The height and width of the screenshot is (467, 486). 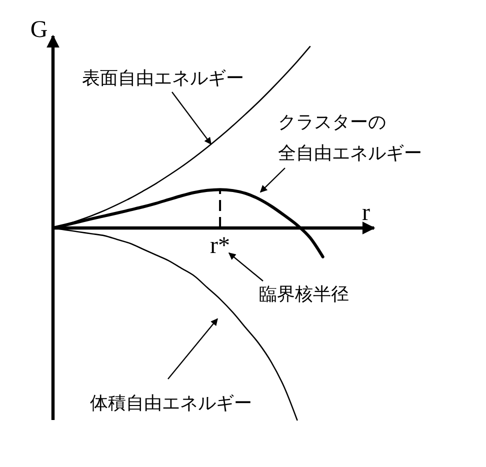 What do you see at coordinates (39, 30) in the screenshot?
I see `y-axis-title: G` at bounding box center [39, 30].